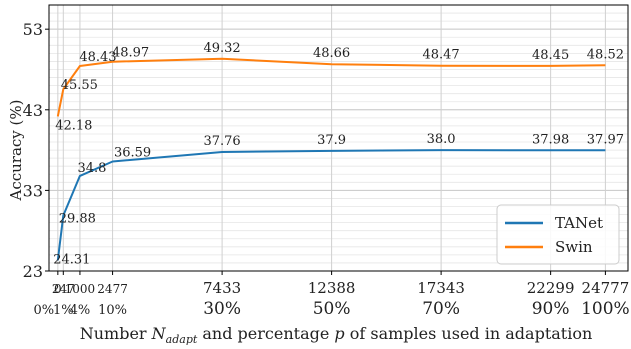 This screenshot has height=349, width=631. I want to click on data-label-tanet: 37.76, so click(221, 141).